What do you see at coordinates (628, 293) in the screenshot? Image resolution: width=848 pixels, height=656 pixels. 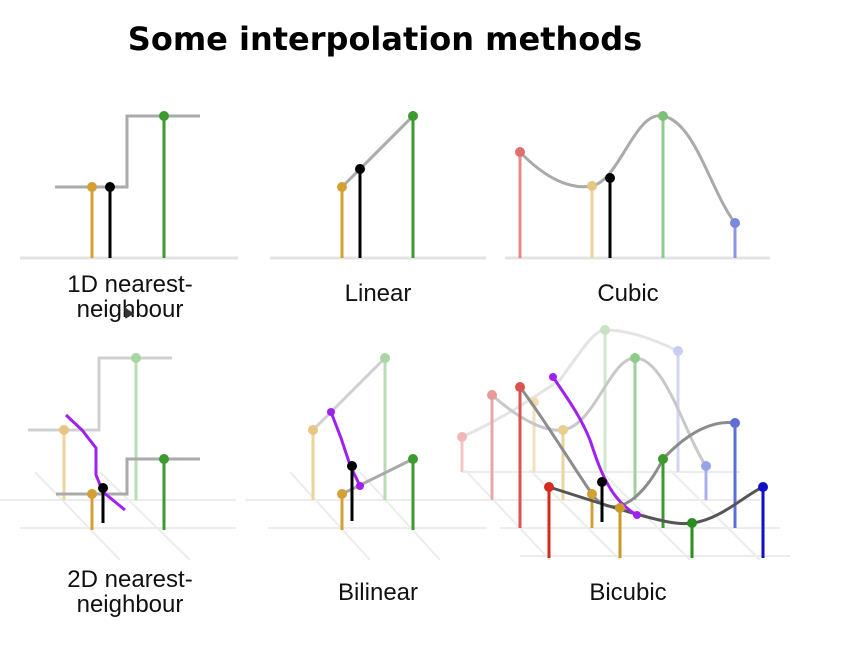 I see `caption-cubic: Cubic` at bounding box center [628, 293].